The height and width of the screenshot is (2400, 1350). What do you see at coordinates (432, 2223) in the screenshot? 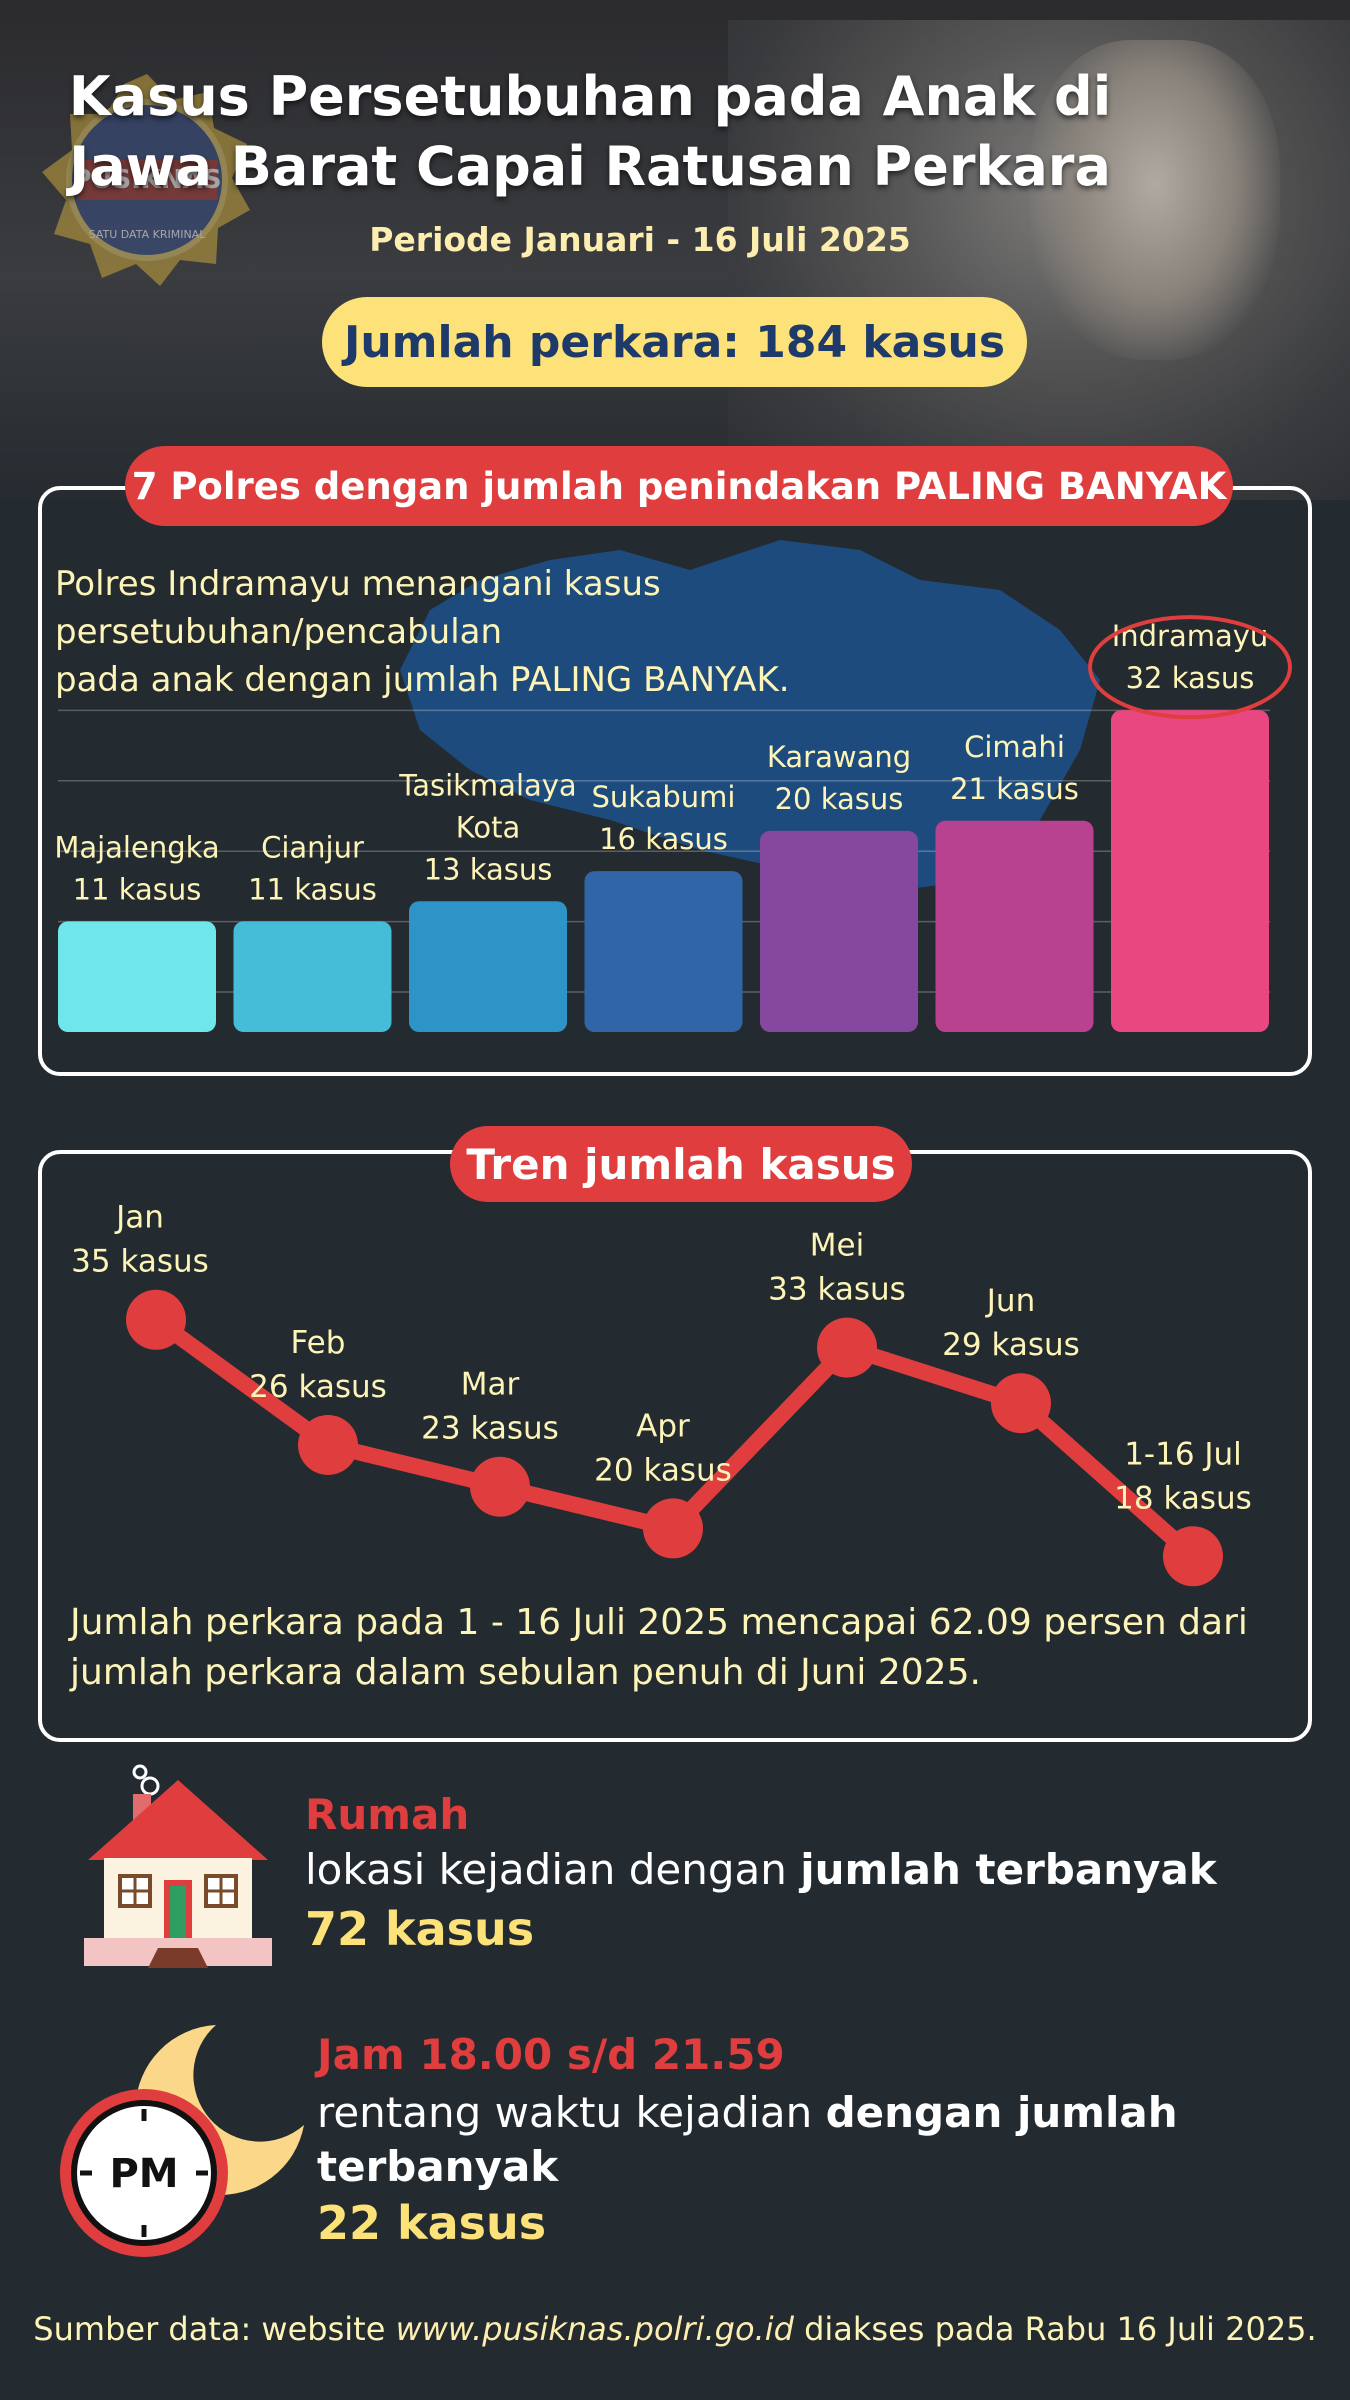
I see `time-value: 22 kasus` at bounding box center [432, 2223].